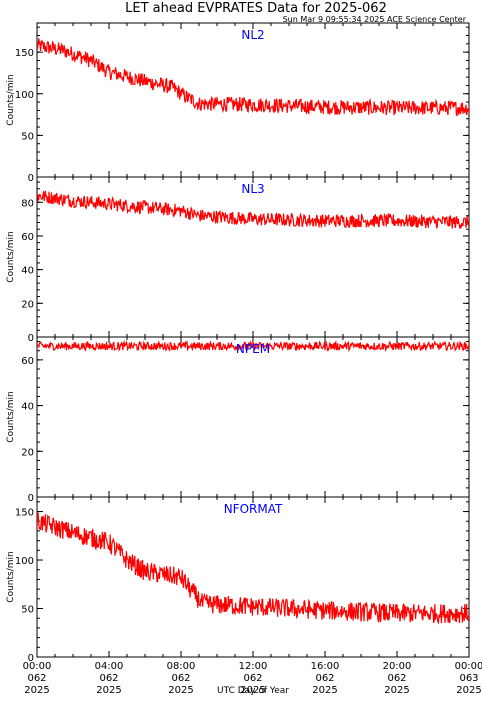 Image resolution: width=482 pixels, height=704 pixels. What do you see at coordinates (253, 349) in the screenshot?
I see `panel-label: NPEM` at bounding box center [253, 349].